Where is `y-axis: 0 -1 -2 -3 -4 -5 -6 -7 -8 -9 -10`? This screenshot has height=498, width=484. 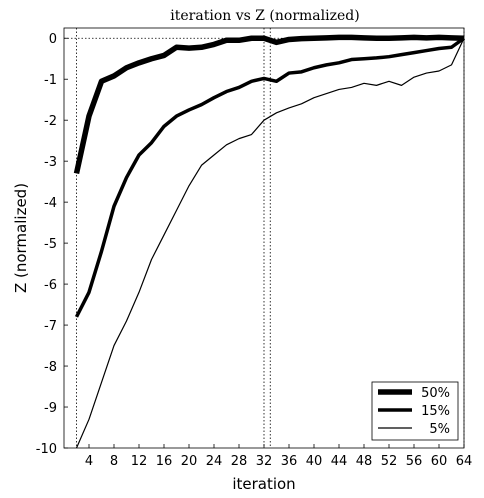 y-axis: 0 -1 -2 -3 -4 -5 -6 -7 -8 -9 -10 is located at coordinates (52, 244).